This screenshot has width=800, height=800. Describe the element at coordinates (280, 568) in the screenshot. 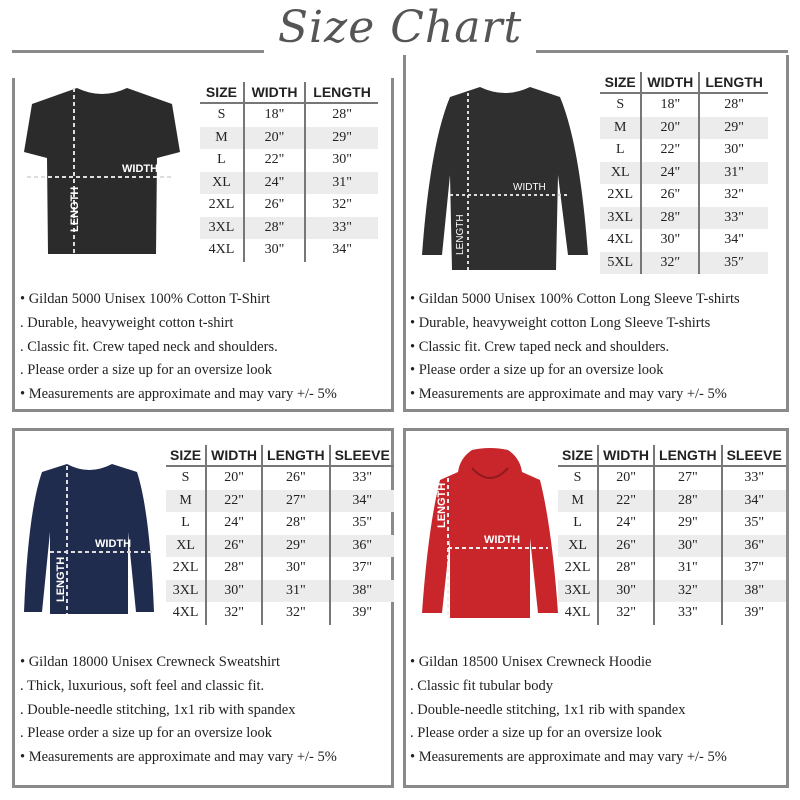

I see `table-row: 2XL 28" 30" 37"` at that location.